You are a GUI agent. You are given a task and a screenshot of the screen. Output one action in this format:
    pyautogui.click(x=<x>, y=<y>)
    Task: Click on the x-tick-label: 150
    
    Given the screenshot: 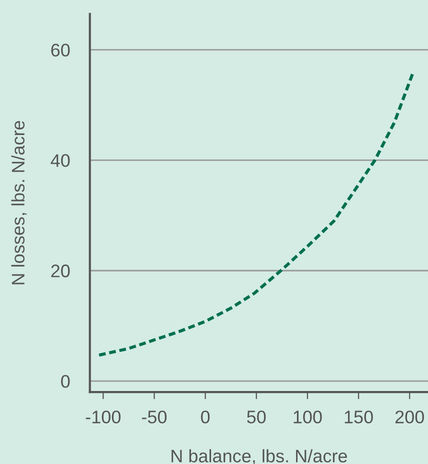 What is the action you would take?
    pyautogui.click(x=358, y=417)
    